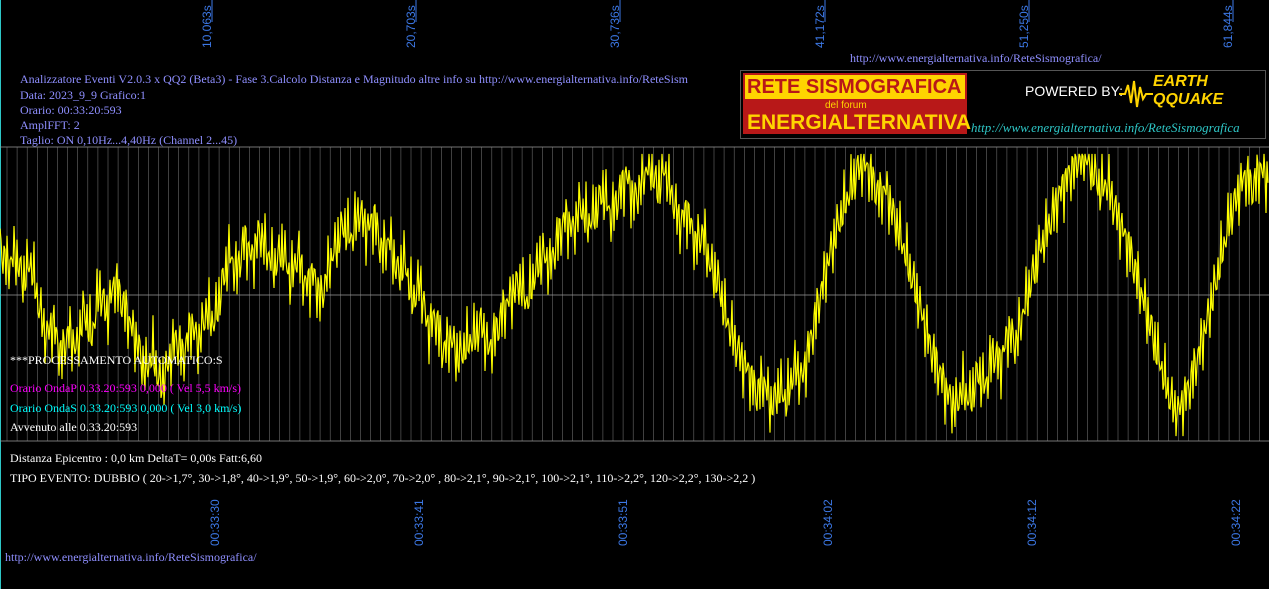  I want to click on logo-powered: POWERED BY:, so click(1074, 91).